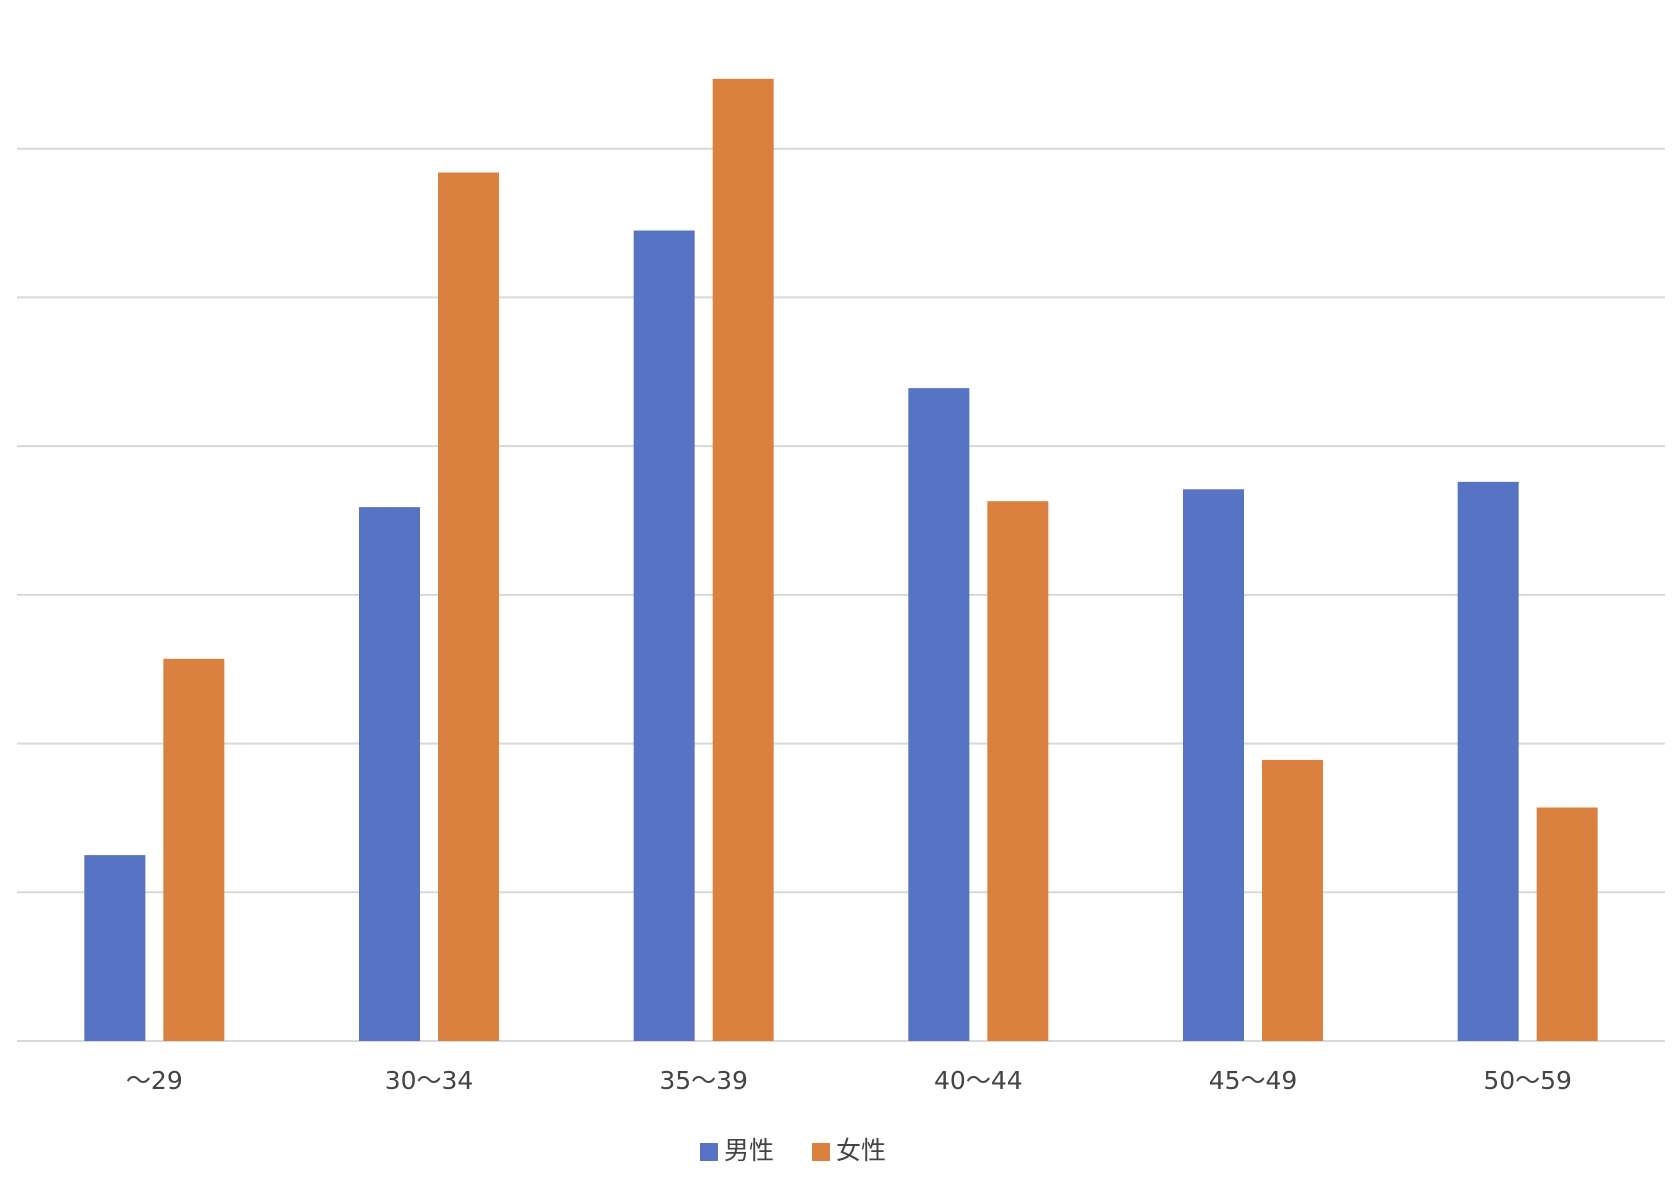  What do you see at coordinates (429, 1080) in the screenshot?
I see `x-tick-label: 30～34` at bounding box center [429, 1080].